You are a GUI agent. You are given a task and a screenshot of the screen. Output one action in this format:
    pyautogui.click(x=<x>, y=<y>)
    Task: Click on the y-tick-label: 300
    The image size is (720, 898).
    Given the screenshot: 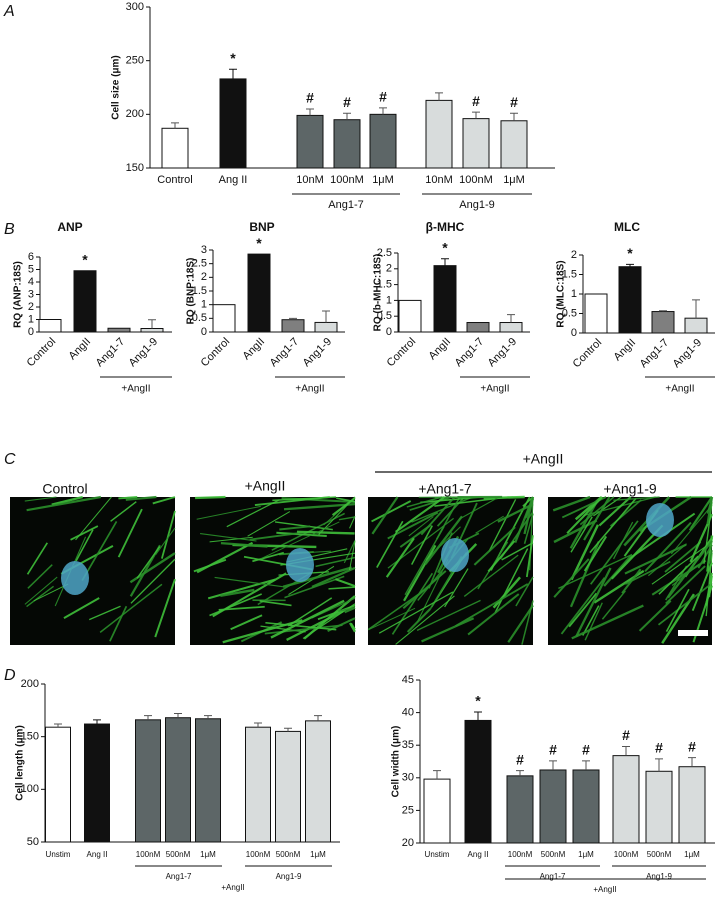 What is the action you would take?
    pyautogui.click(x=135, y=7)
    